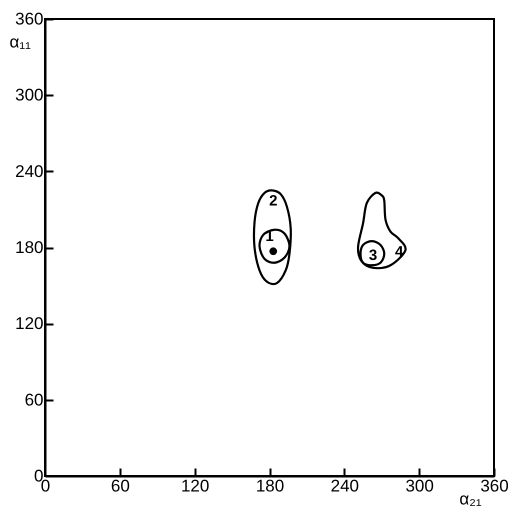  What do you see at coordinates (273, 201) in the screenshot?
I see `annotation: 2` at bounding box center [273, 201].